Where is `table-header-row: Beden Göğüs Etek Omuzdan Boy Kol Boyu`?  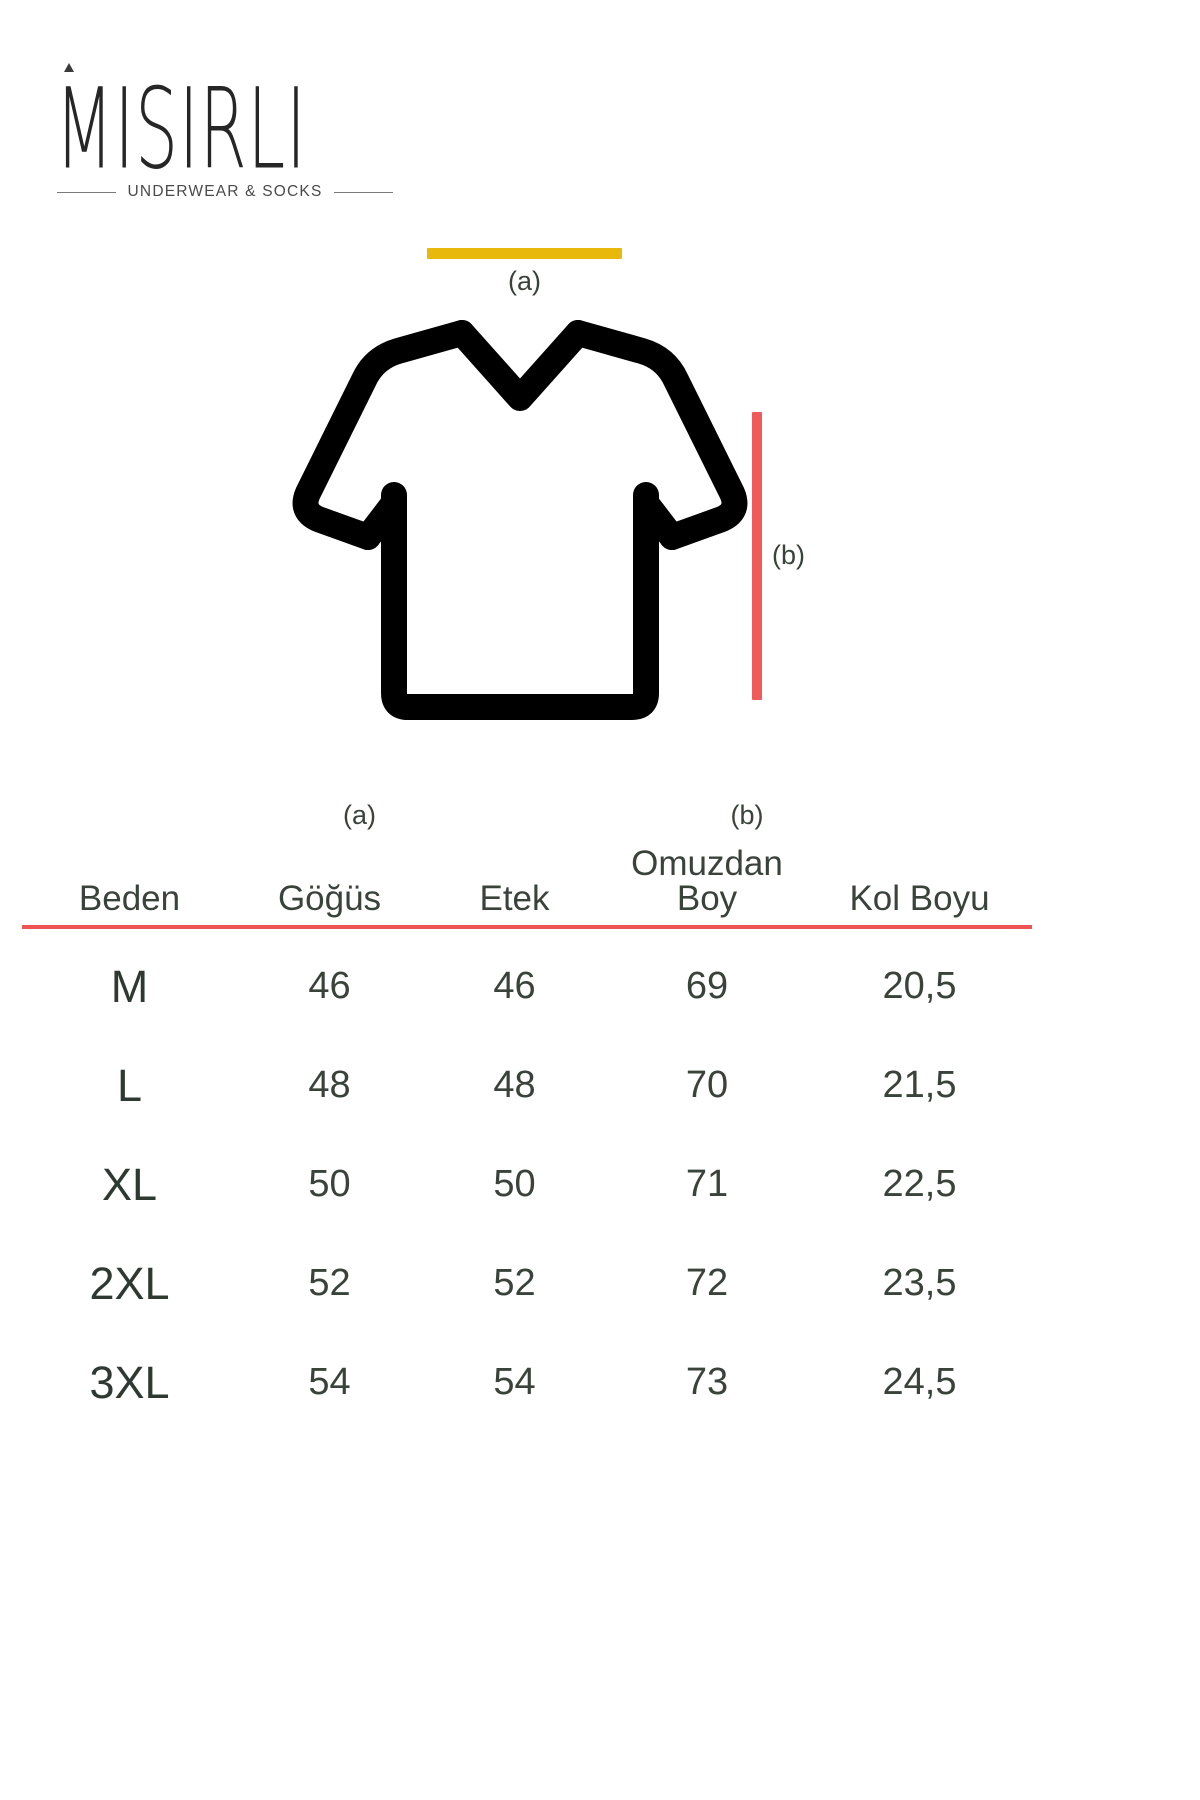
table-header-row: Beden Göğüs Etek Omuzdan Boy Kol Boyu is located at coordinates (527, 881).